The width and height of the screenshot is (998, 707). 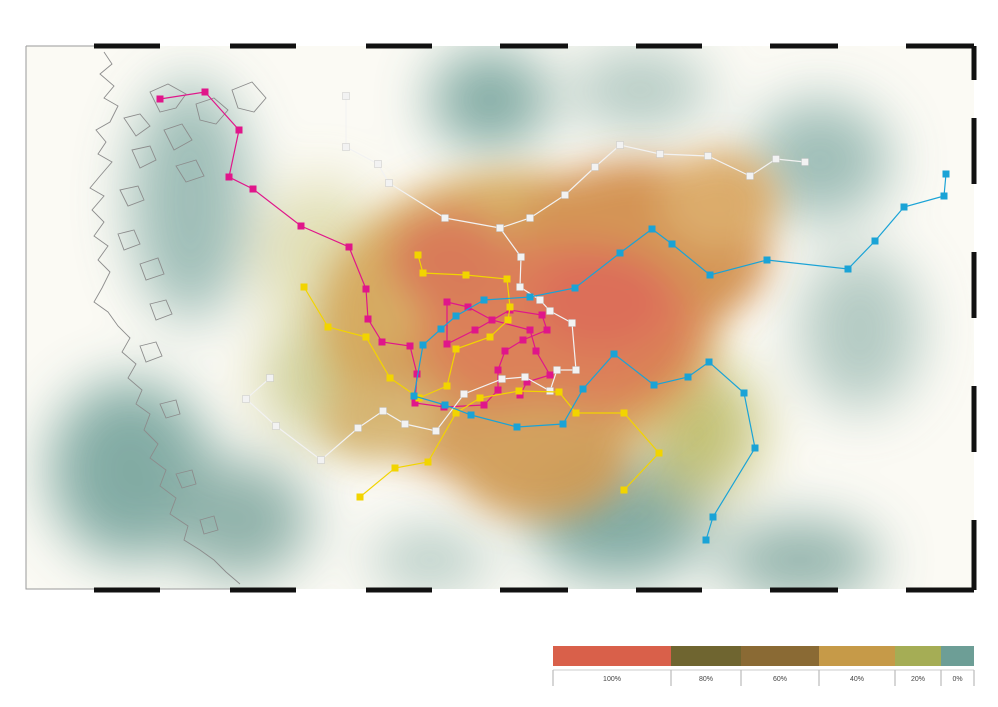 I want to click on legend-label: 80%, so click(x=705, y=679).